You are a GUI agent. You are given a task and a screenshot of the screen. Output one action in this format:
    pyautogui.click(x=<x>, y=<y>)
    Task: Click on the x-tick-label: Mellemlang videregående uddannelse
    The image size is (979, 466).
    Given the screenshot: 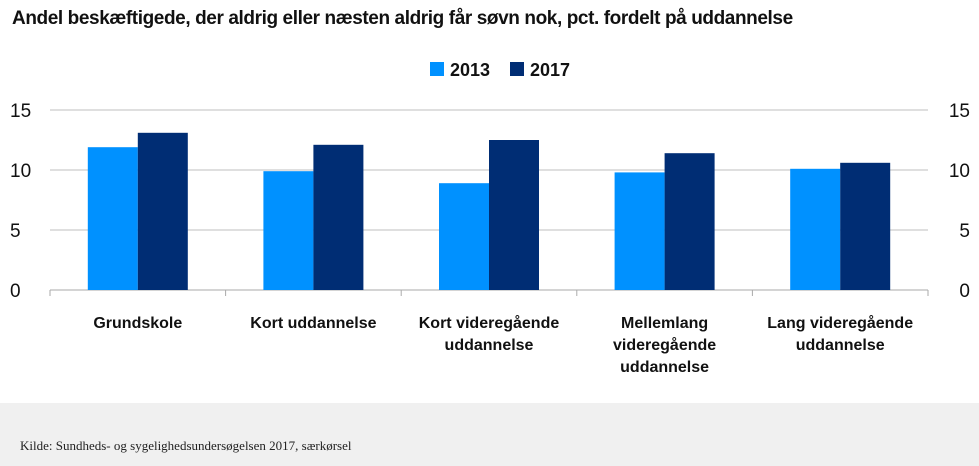 What is the action you would take?
    pyautogui.click(x=664, y=345)
    